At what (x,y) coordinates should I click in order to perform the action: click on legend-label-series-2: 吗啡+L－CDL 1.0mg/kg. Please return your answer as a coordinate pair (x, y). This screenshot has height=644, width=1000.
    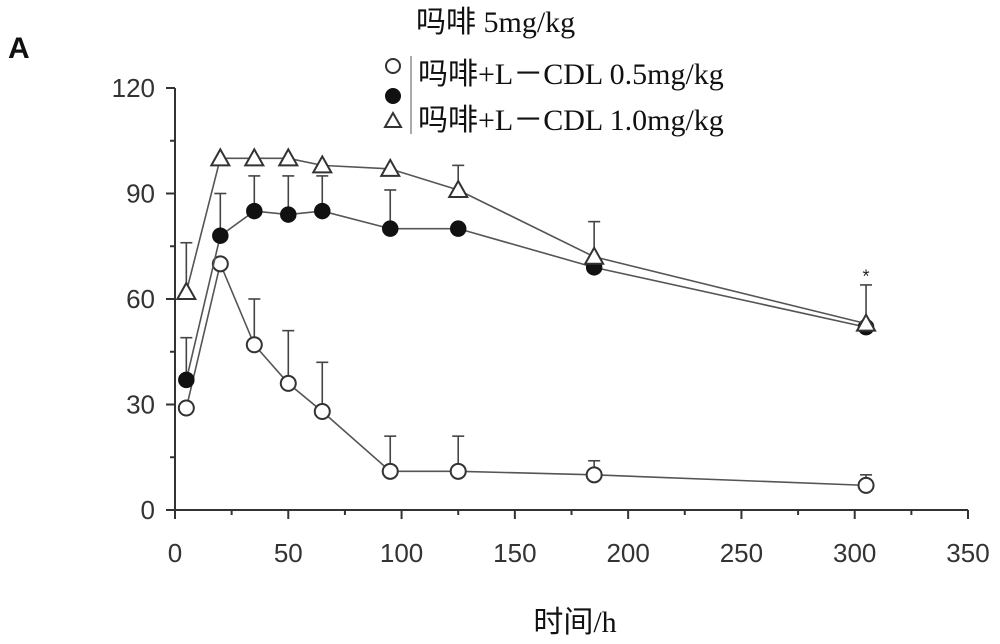
    Looking at the image, I should click on (571, 120).